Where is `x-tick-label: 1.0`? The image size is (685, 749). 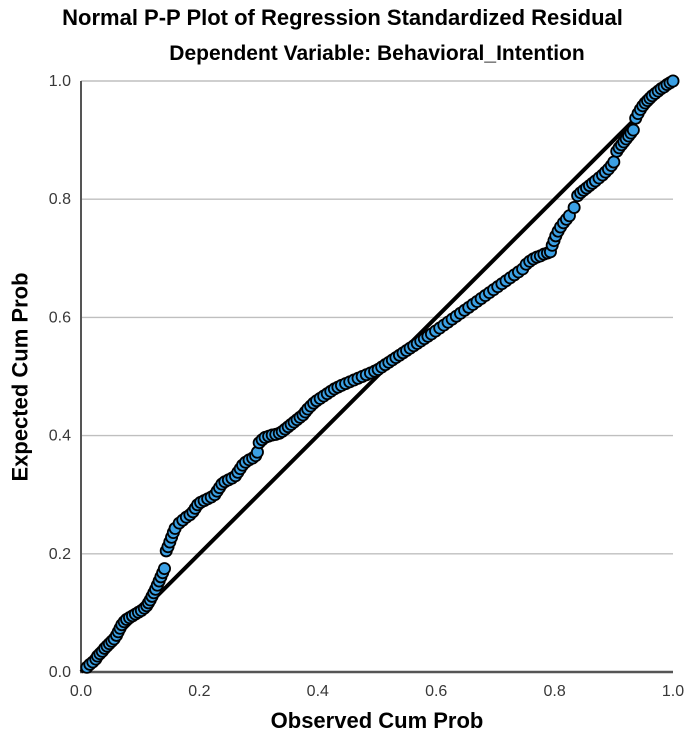
x-tick-label: 1.0 is located at coordinates (673, 691).